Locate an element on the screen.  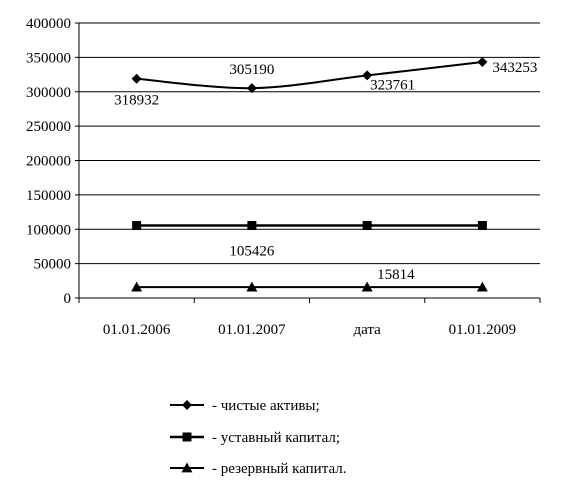
y-tick-label: 0 is located at coordinates (68, 299).